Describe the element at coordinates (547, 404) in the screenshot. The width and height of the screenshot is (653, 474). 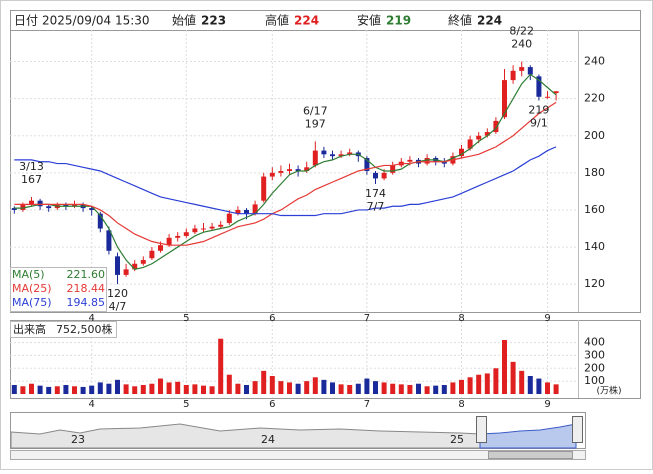
I see `x-tick-label: 9` at that location.